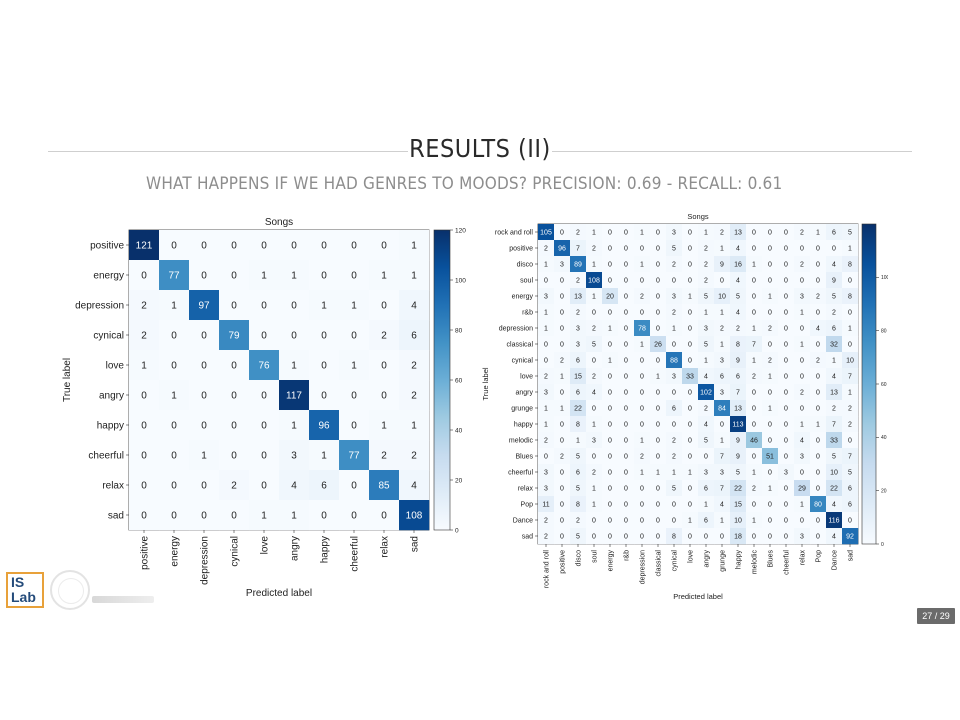  Describe the element at coordinates (527, 536) in the screenshot. I see `y-tick-sad: sad` at that location.